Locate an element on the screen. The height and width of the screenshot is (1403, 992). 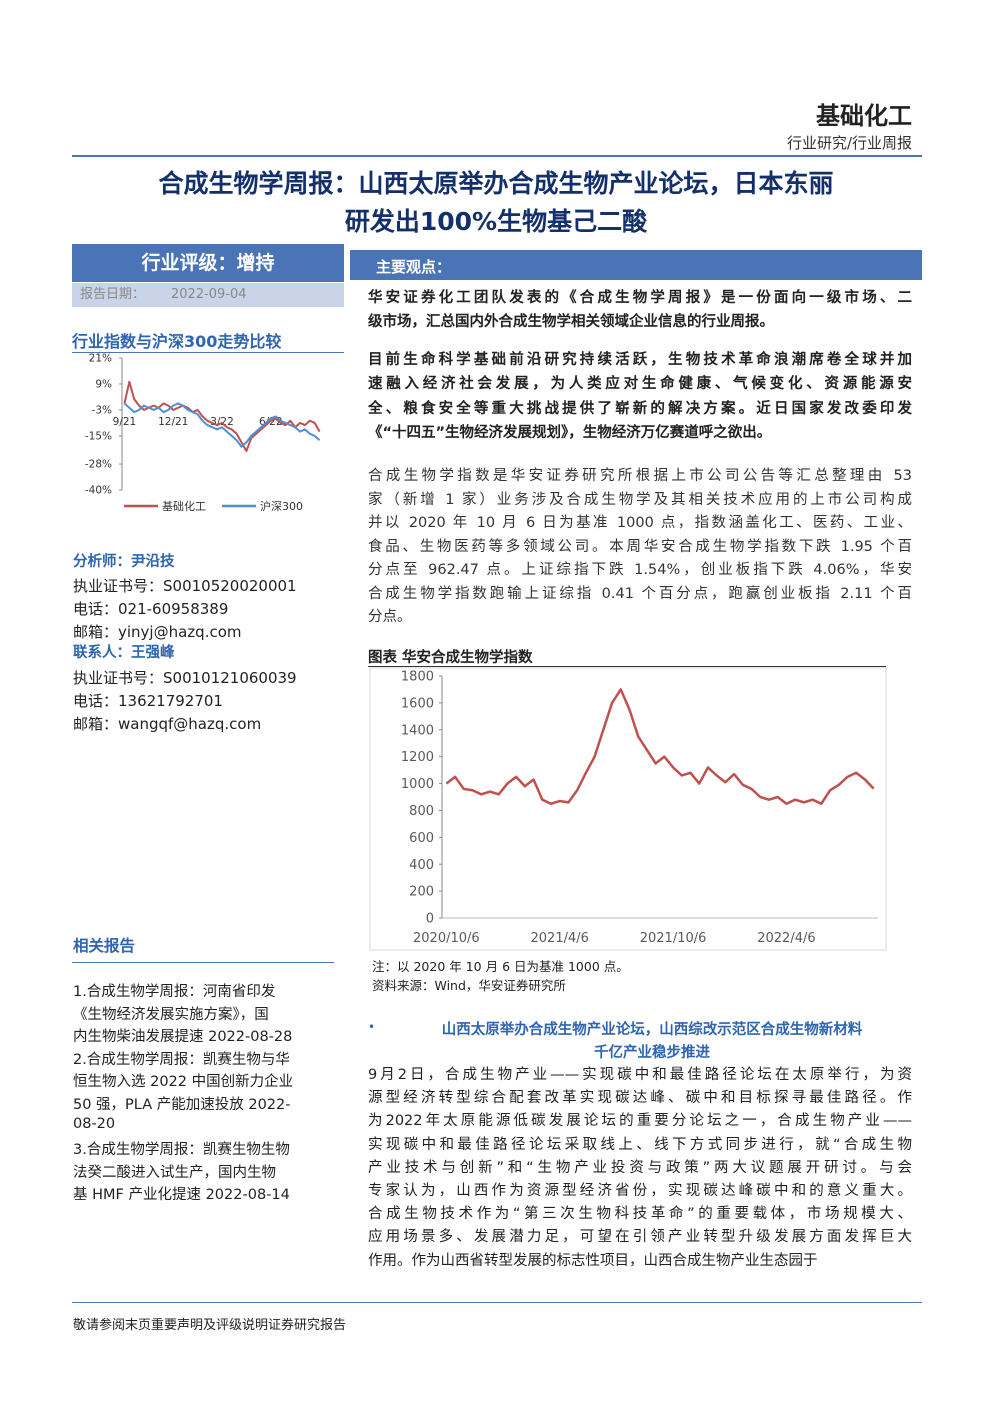
chart-title: 行业指数与沪深300走势比较 is located at coordinates (177, 341).